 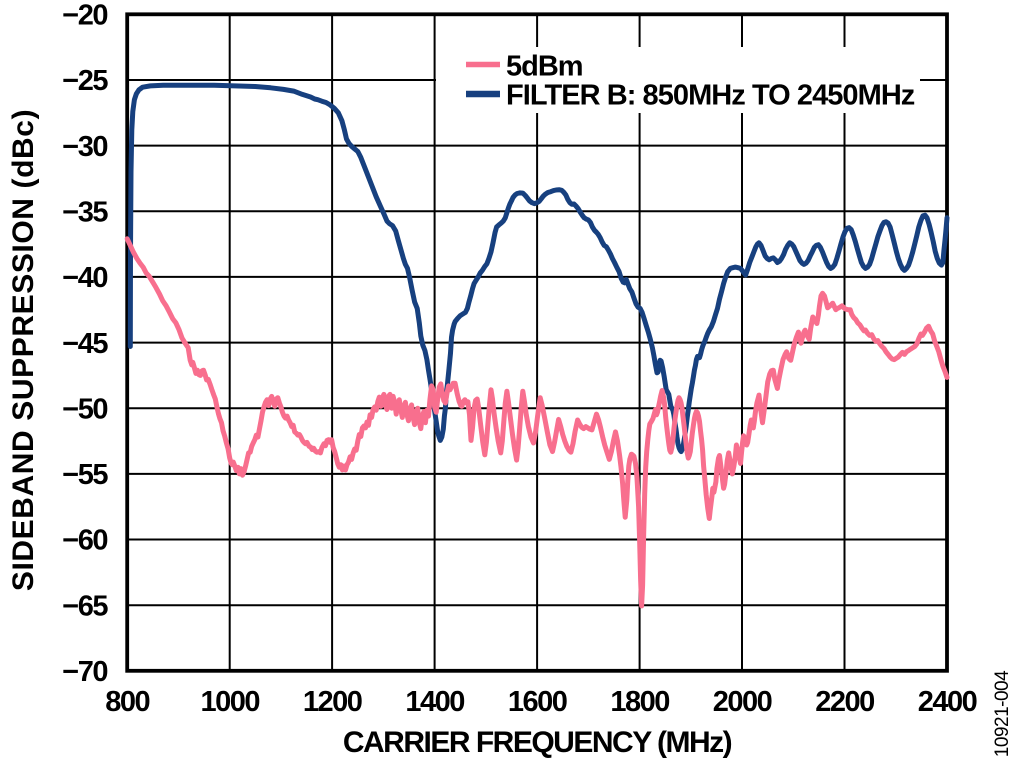 What do you see at coordinates (84, 147) in the screenshot?
I see `svg-text: −30` at bounding box center [84, 147].